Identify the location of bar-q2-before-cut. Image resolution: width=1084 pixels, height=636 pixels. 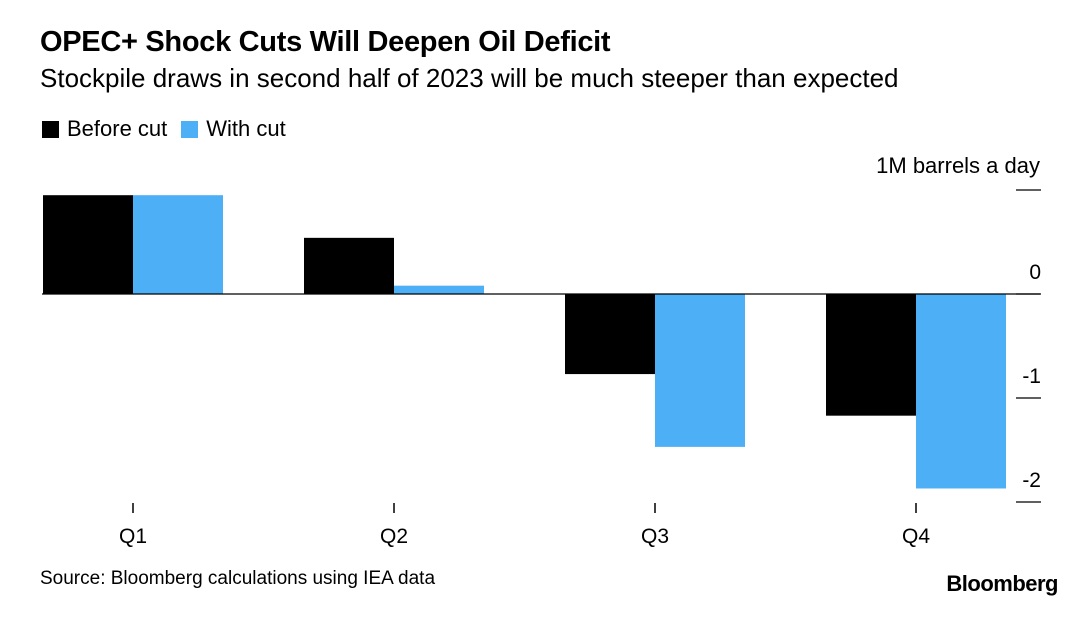
(349, 265).